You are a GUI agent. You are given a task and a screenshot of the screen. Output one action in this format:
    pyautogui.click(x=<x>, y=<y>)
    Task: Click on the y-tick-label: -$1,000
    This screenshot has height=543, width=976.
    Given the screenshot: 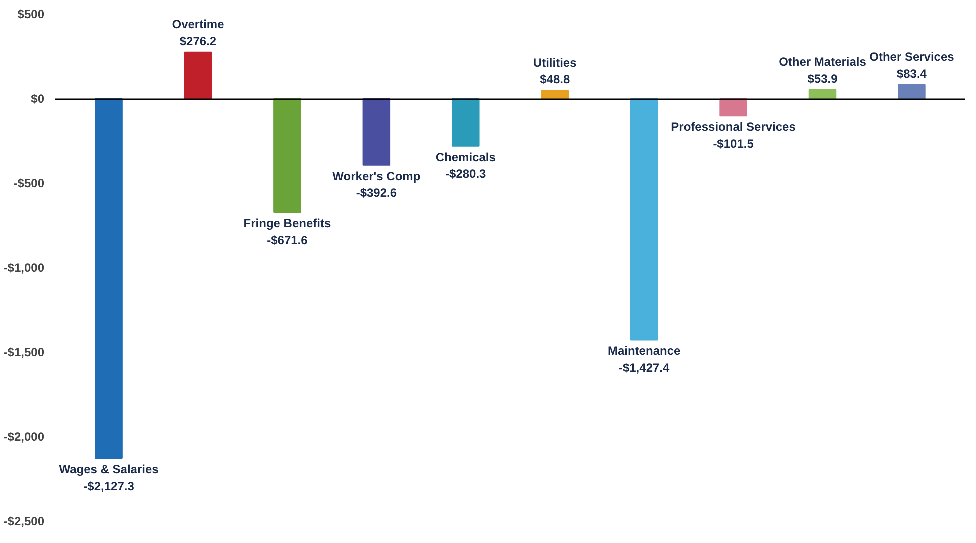 What is the action you would take?
    pyautogui.click(x=24, y=268)
    